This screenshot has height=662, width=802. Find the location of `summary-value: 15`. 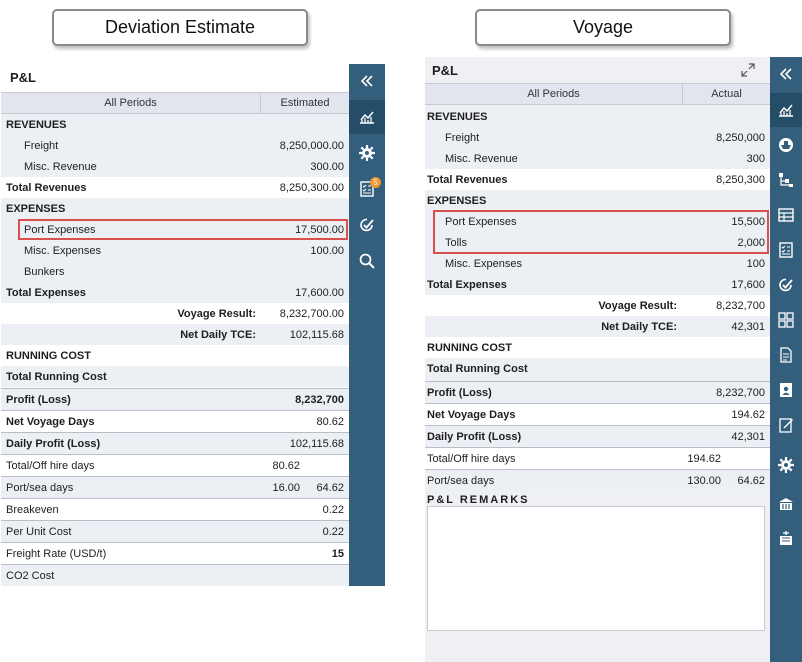

summary-value: 15 is located at coordinates (337, 553).